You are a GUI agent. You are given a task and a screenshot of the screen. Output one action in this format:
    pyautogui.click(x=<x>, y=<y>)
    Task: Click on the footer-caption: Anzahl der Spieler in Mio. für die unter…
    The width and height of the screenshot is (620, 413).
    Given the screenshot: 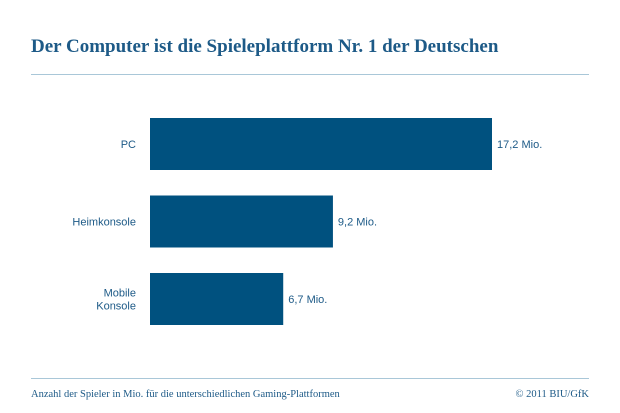 What is the action you would take?
    pyautogui.click(x=185, y=394)
    